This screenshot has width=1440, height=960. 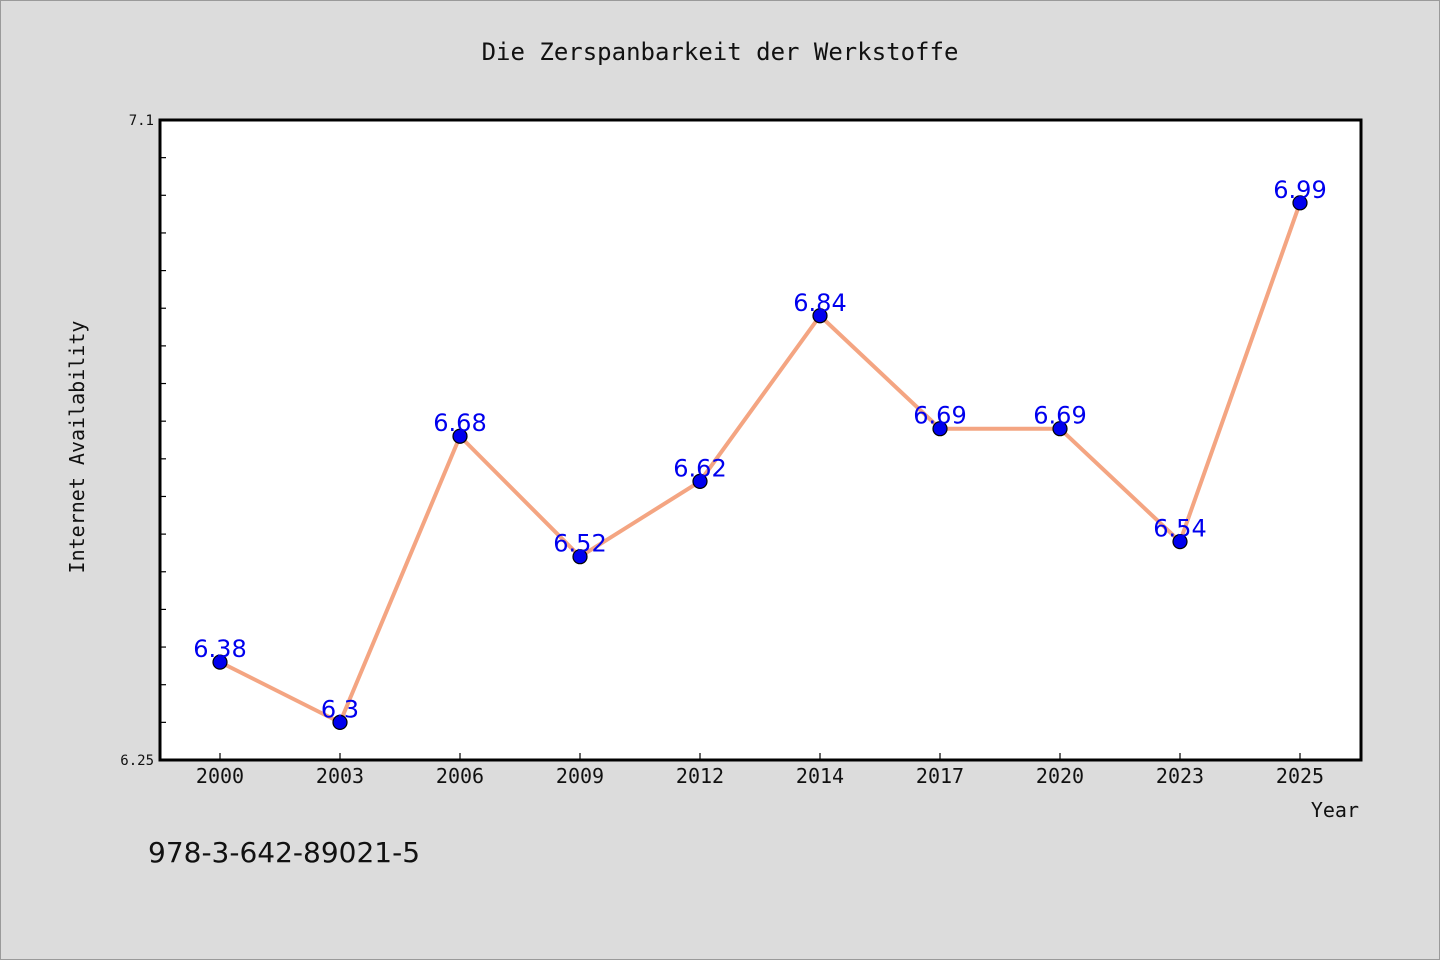 I want to click on y-axis-label: Internet Availability, so click(x=77, y=447).